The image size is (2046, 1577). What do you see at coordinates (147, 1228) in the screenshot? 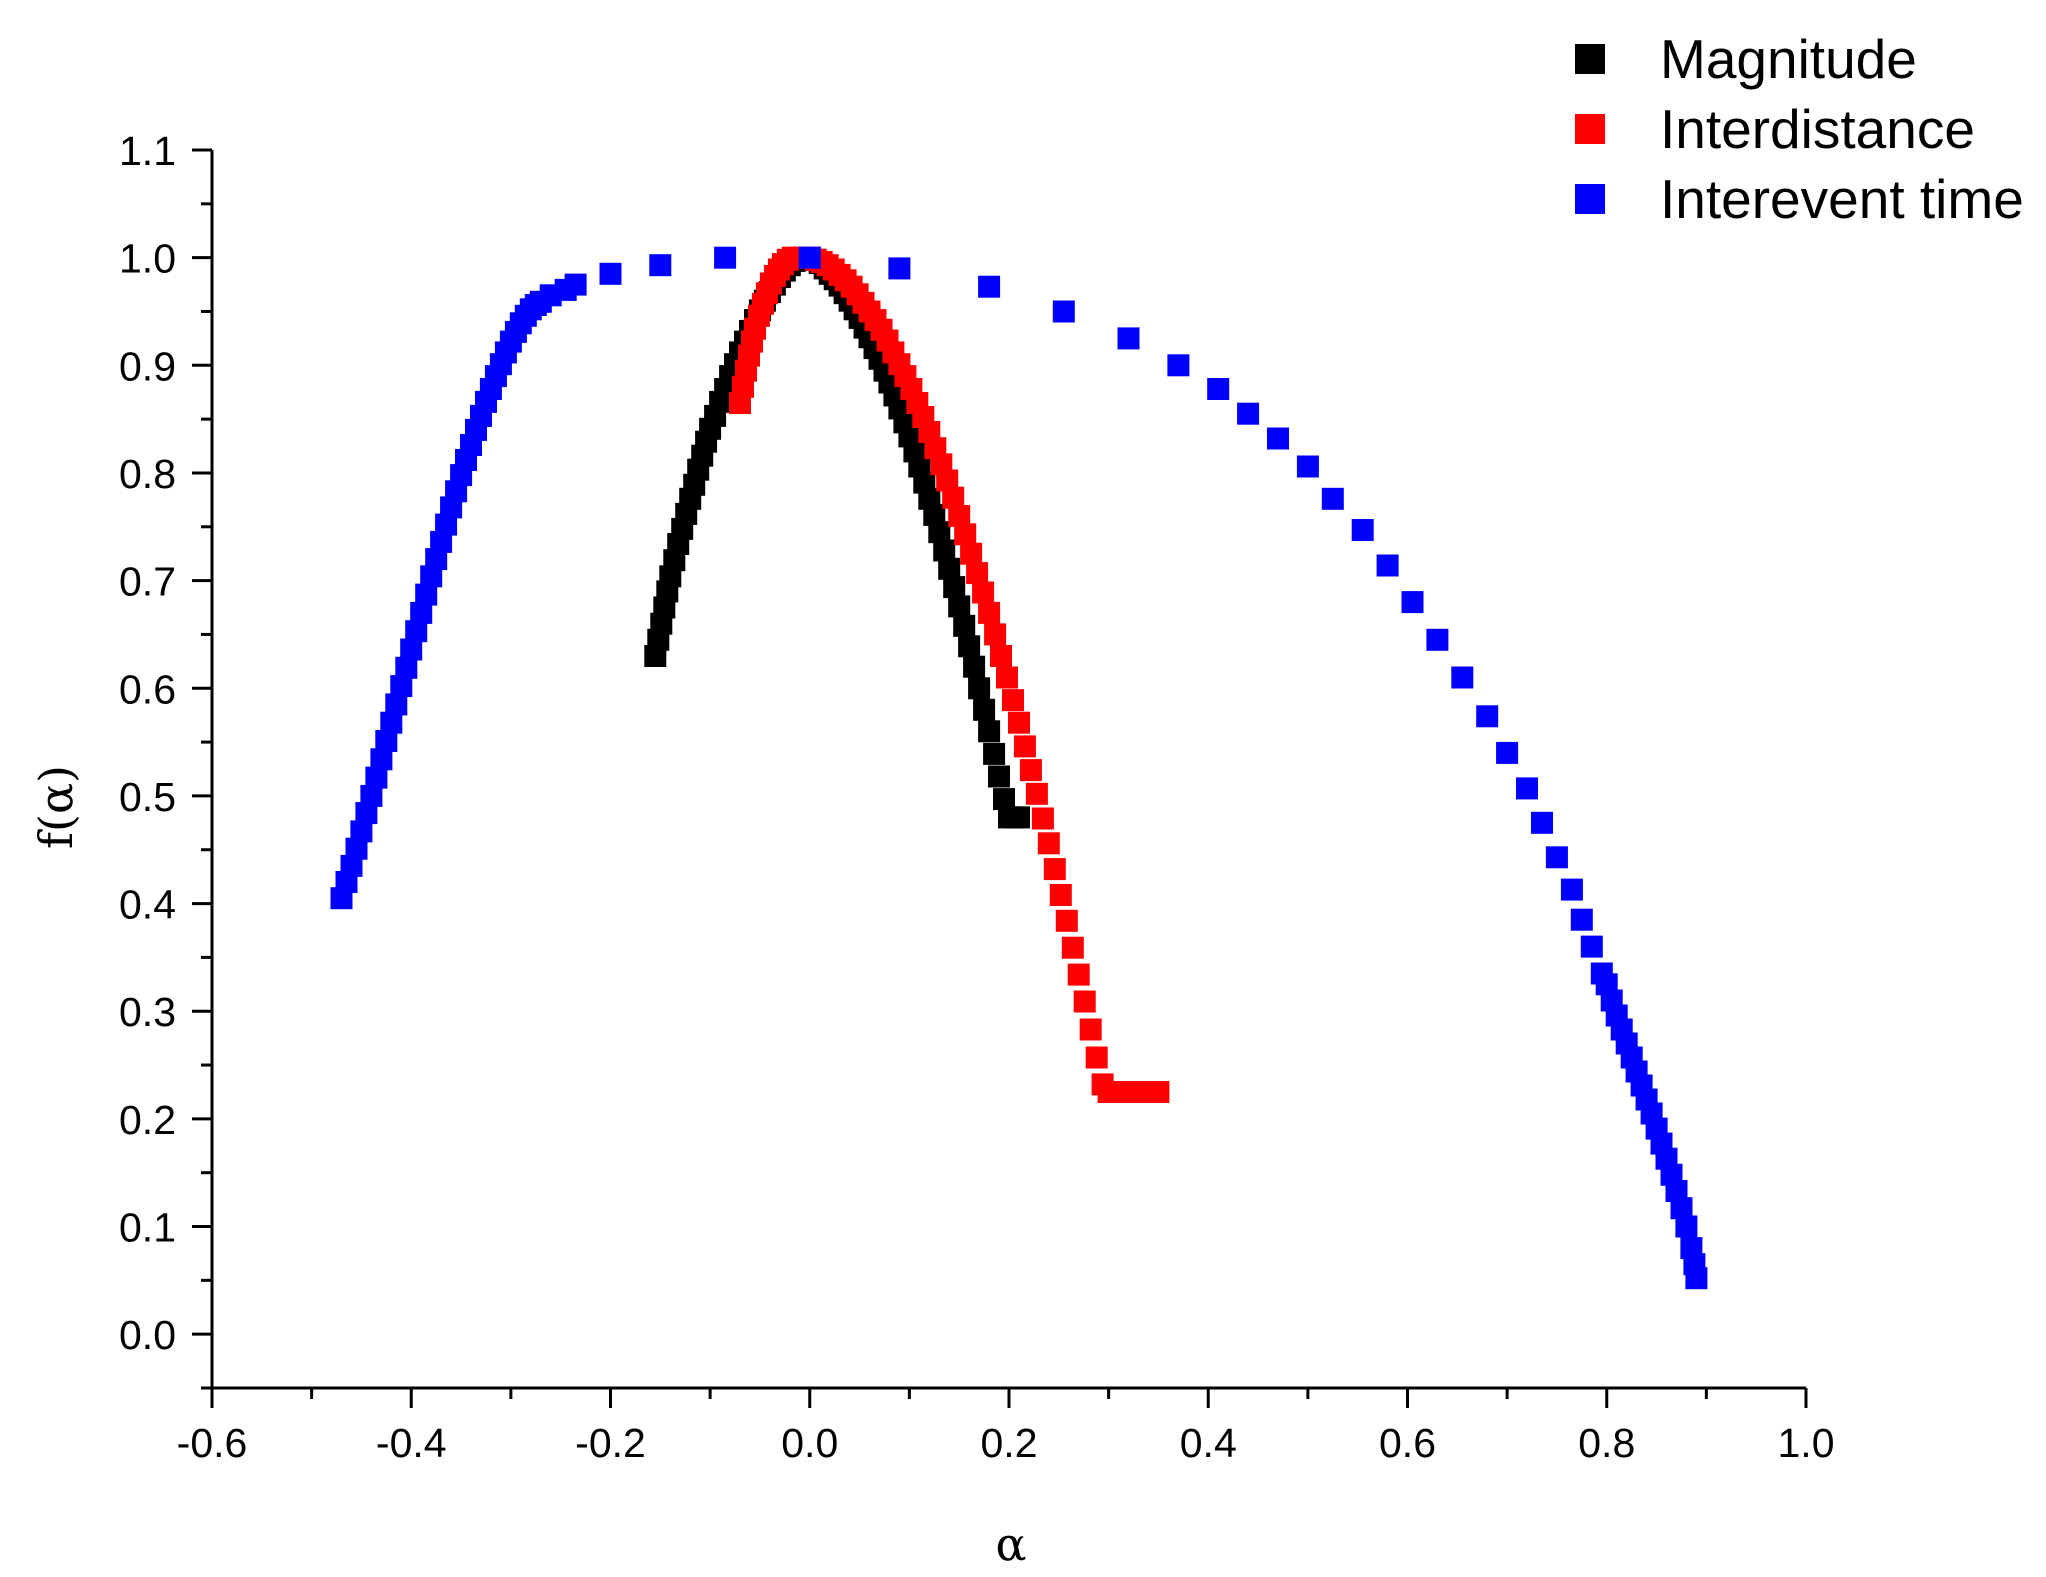
I see `y-tick-label: 0.1` at bounding box center [147, 1228].